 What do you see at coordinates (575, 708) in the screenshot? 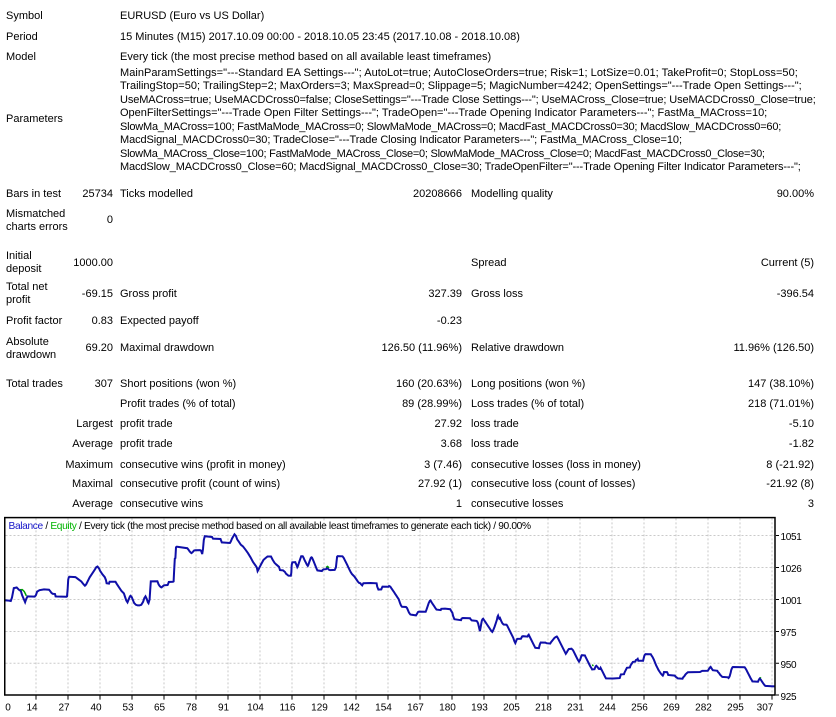
I see `svg-text: 231` at bounding box center [575, 708].